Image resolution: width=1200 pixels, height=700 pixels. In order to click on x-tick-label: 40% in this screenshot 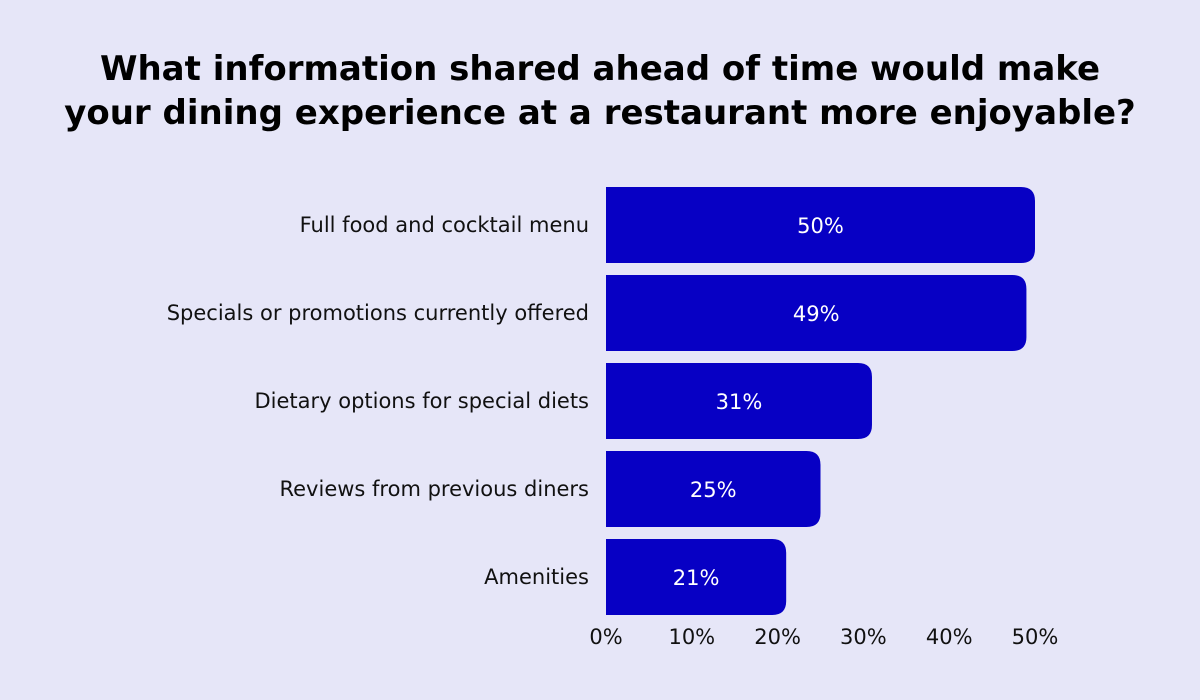, I will do `click(949, 637)`.